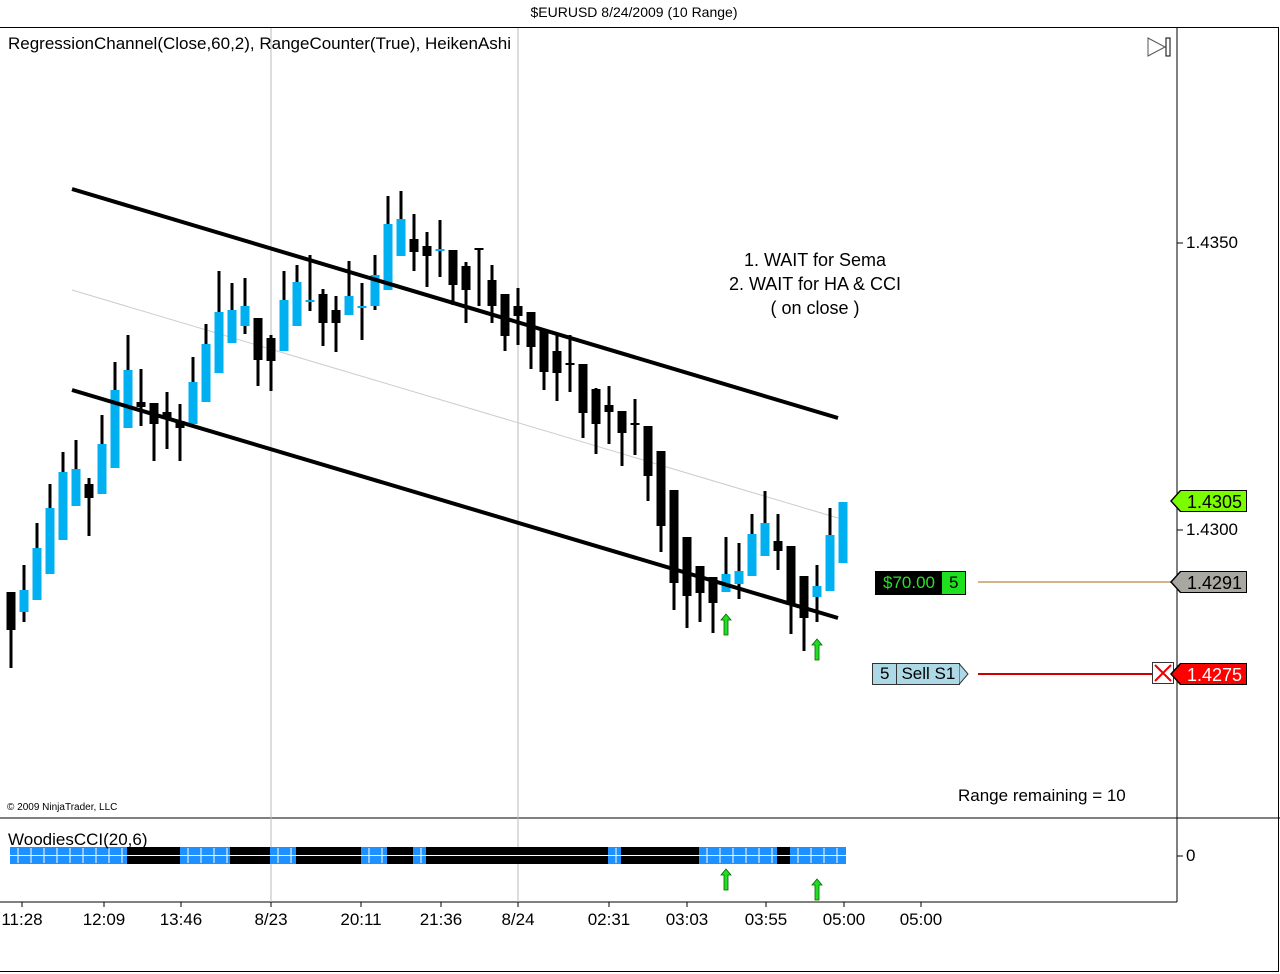 Image resolution: width=1280 pixels, height=974 pixels. I want to click on note-line-2: 2. WAIT for HA & CCI, so click(815, 284).